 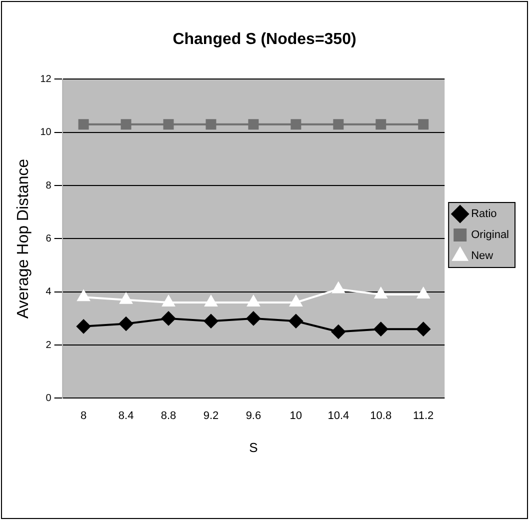 What do you see at coordinates (339, 416) in the screenshot?
I see `x-tick-label: 10.4` at bounding box center [339, 416].